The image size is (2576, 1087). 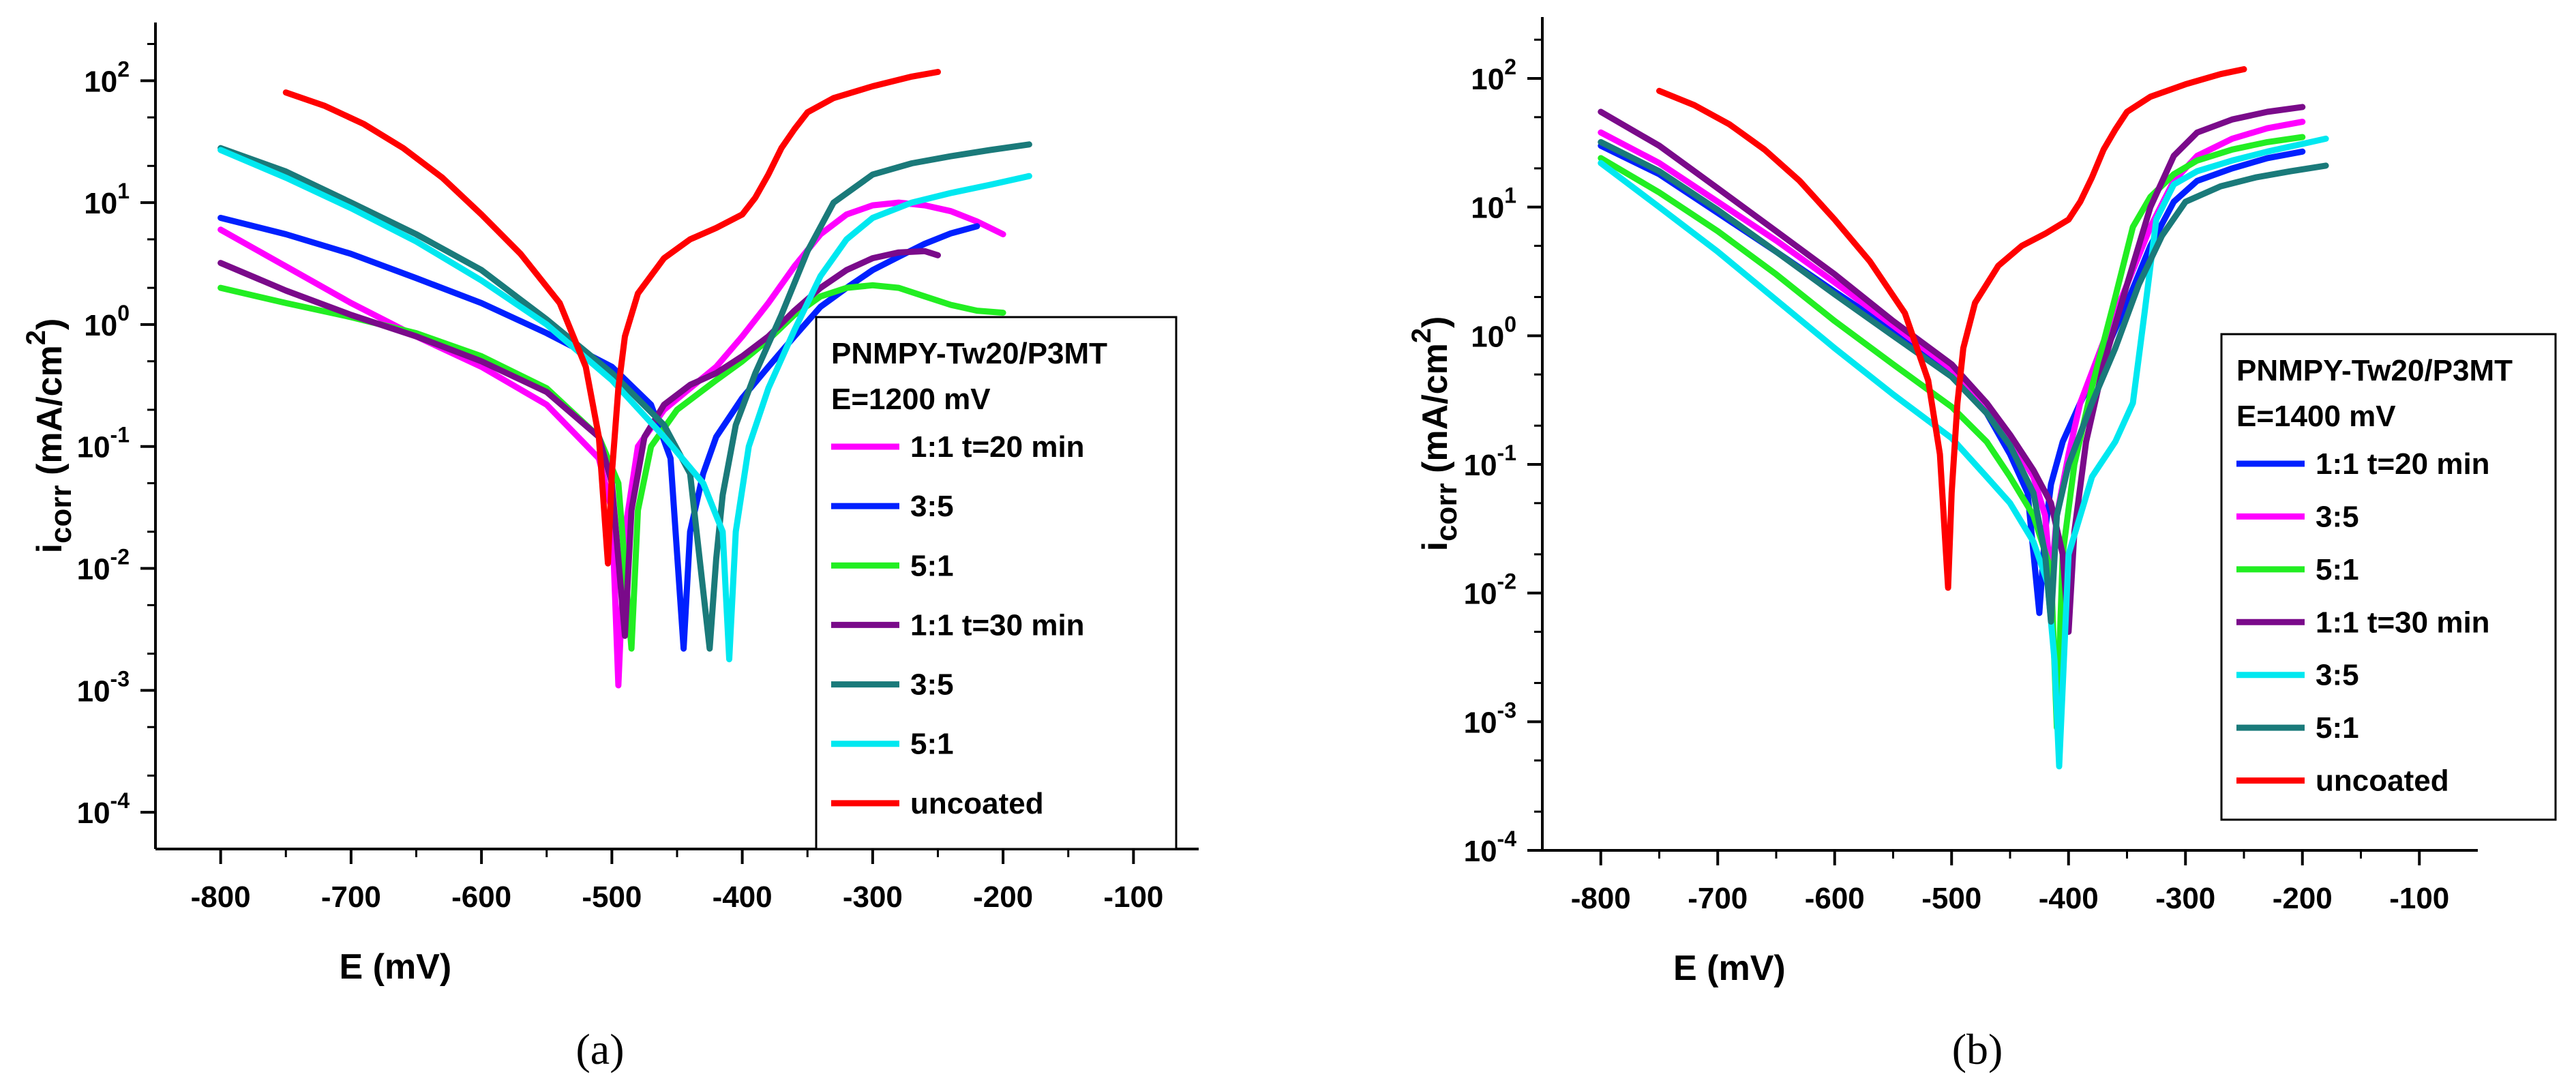 What do you see at coordinates (1978, 1049) in the screenshot?
I see `panel-caption: (b)` at bounding box center [1978, 1049].